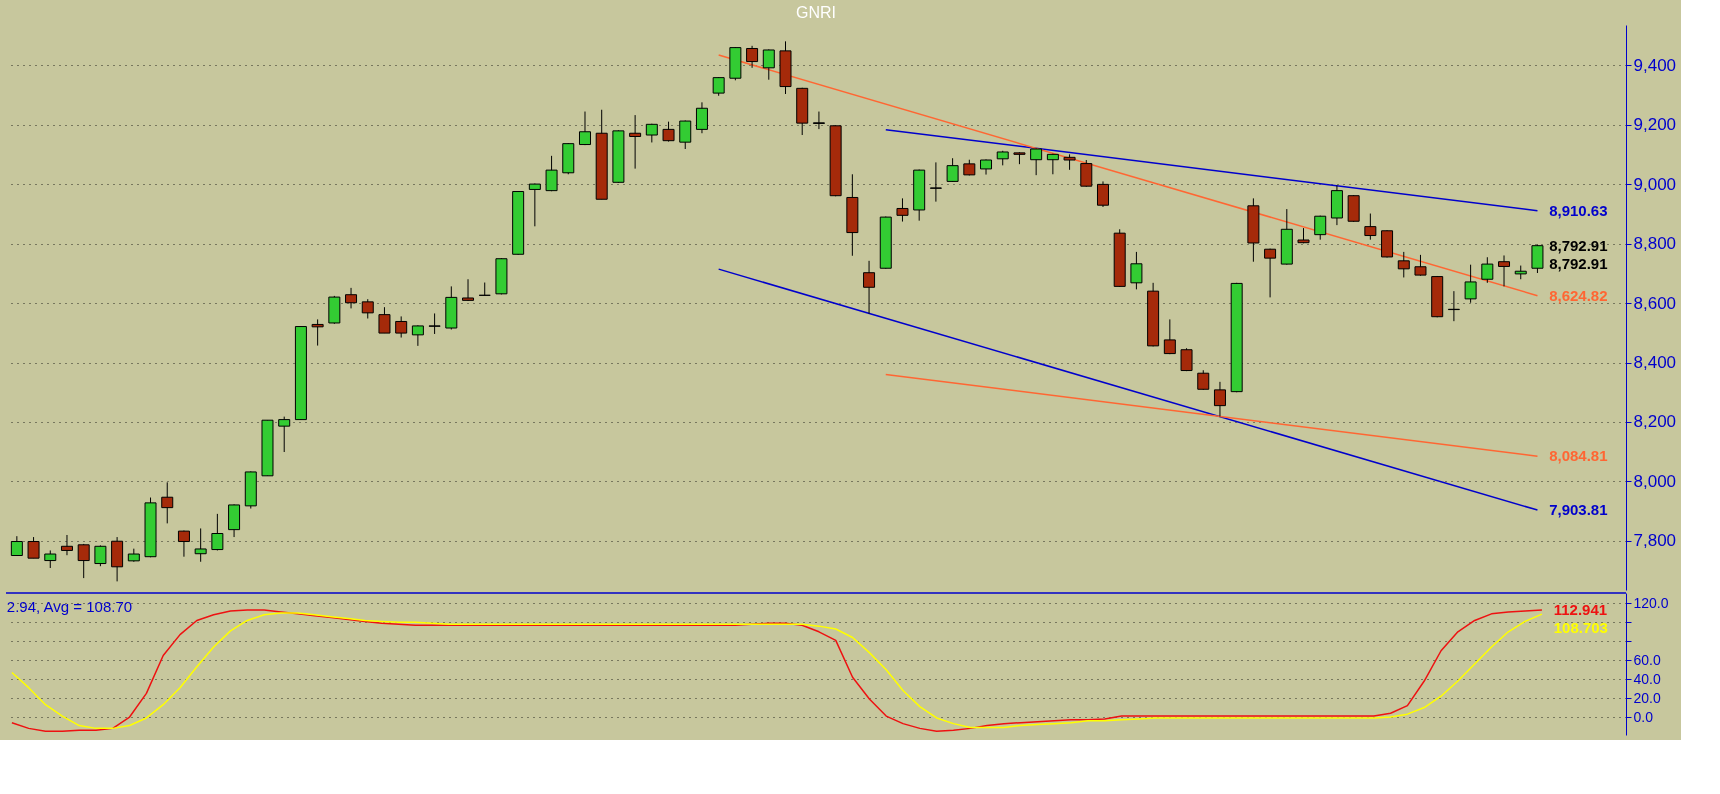 Image resolution: width=1720 pixels, height=794 pixels. Describe the element at coordinates (1655, 303) in the screenshot. I see `y-tick-label: 8,600` at that location.